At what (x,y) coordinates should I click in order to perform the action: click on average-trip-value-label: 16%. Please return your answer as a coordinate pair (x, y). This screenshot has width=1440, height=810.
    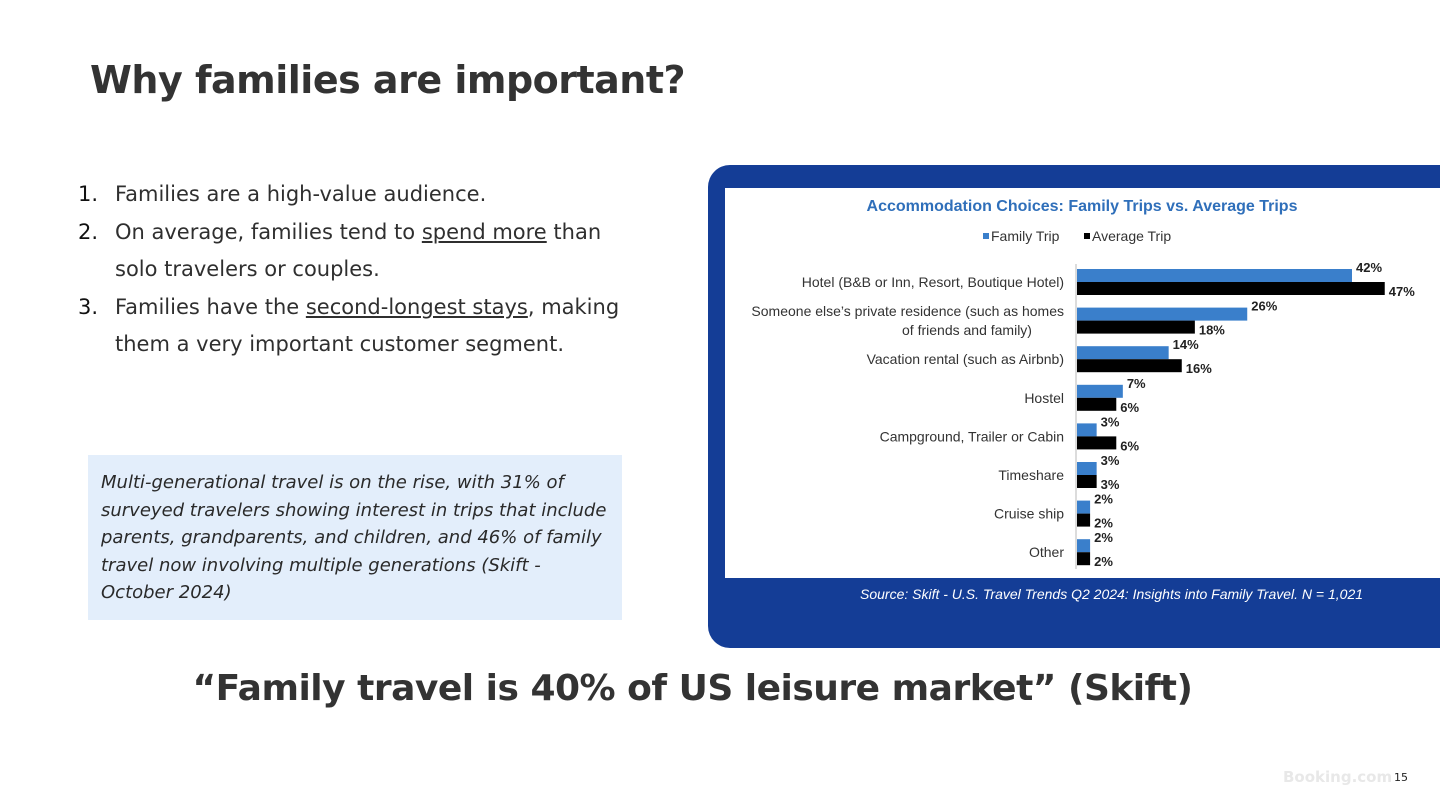
    Looking at the image, I should click on (1199, 368).